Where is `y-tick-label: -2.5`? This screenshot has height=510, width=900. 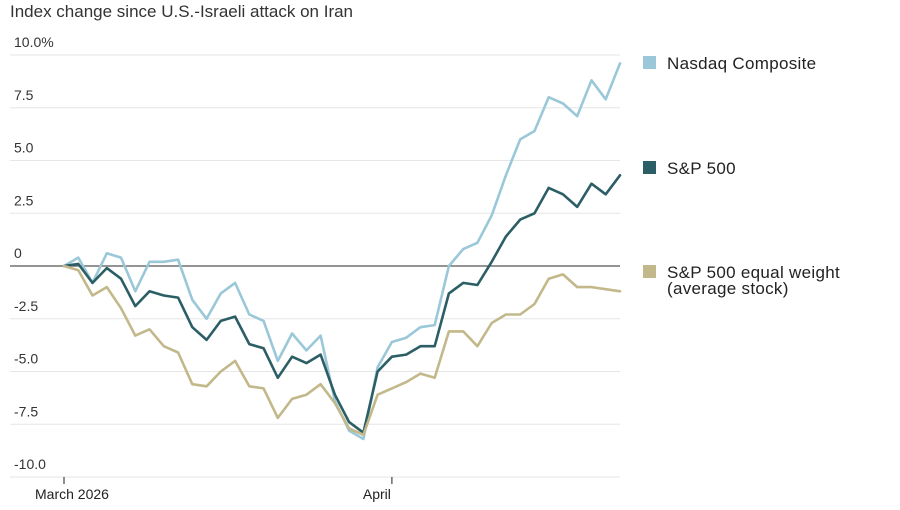 y-tick-label: -2.5 is located at coordinates (26, 306).